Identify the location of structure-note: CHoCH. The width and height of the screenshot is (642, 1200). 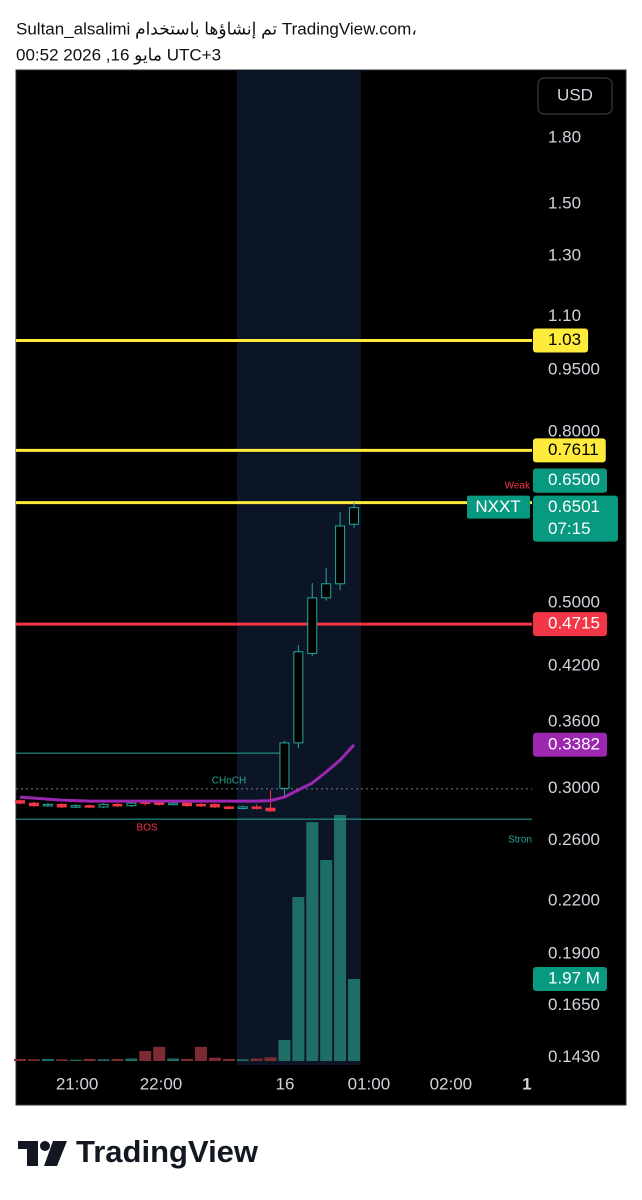
(229, 781).